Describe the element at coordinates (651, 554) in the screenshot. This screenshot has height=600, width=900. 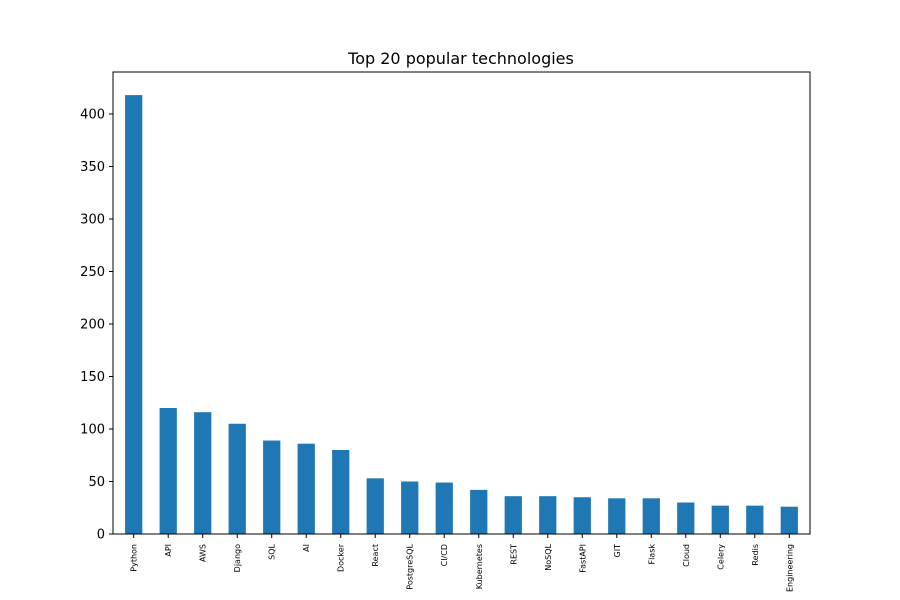
I see `x-tick-label: Flask` at that location.